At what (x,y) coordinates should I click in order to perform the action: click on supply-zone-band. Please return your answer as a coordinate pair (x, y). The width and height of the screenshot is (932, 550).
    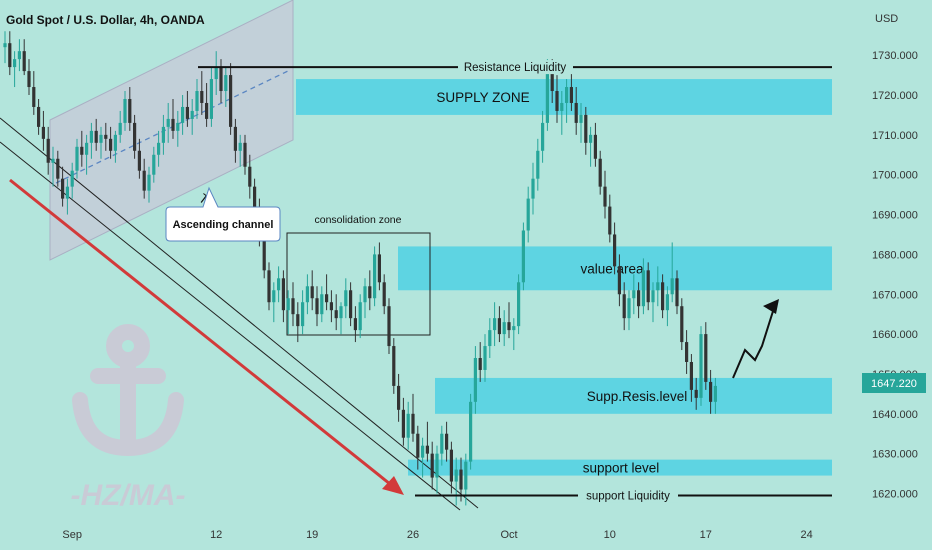
    Looking at the image, I should click on (564, 97).